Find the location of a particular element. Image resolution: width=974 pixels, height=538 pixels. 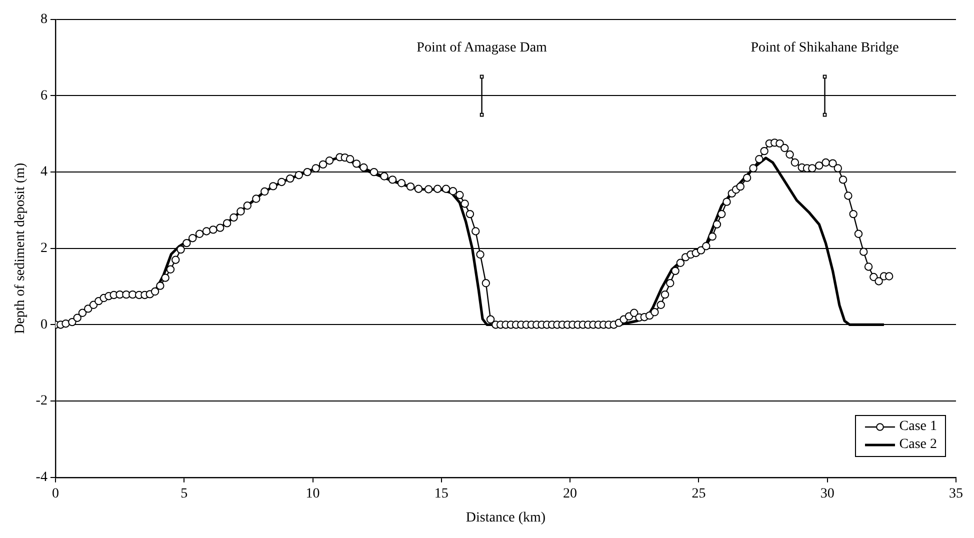

y-tick-label: 2 is located at coordinates (44, 248).